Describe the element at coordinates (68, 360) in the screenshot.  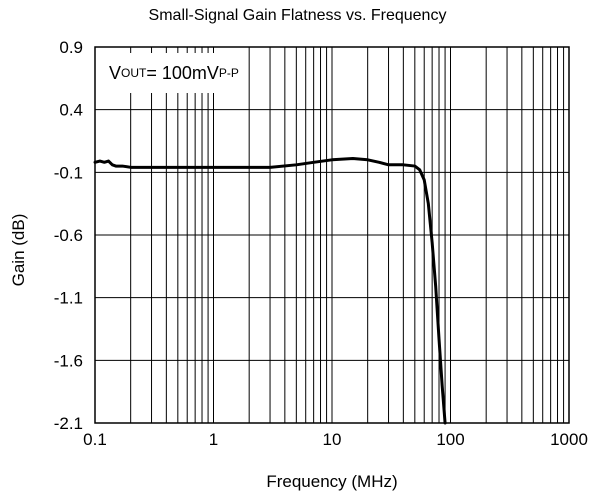
I see `y-tick-label: -1.6` at that location.